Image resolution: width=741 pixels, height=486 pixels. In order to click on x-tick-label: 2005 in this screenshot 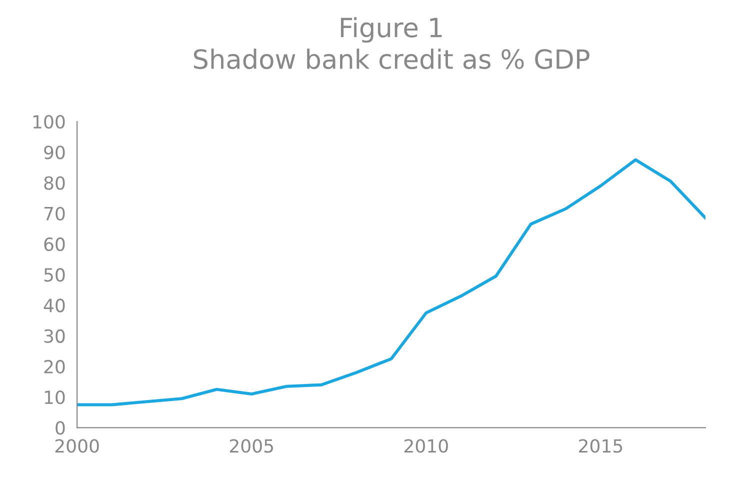, I will do `click(252, 446)`.